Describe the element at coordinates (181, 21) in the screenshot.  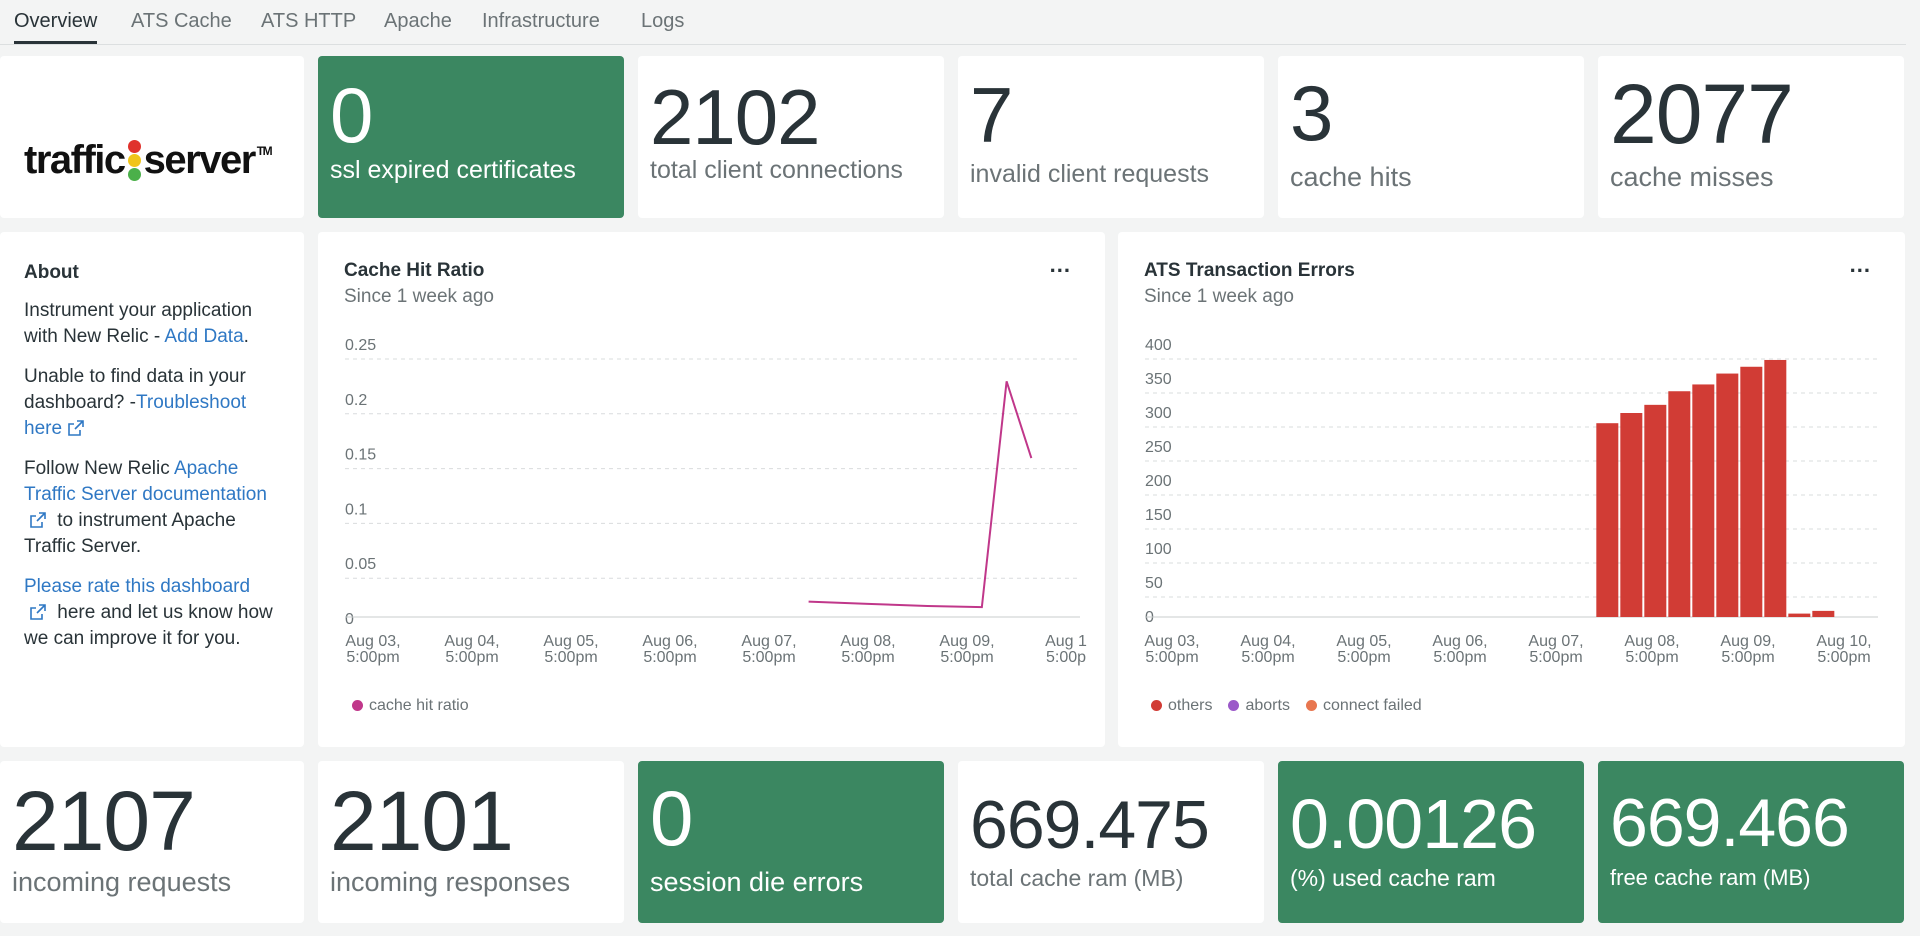
I see `tab-ats-cache: ATS Cache` at that location.